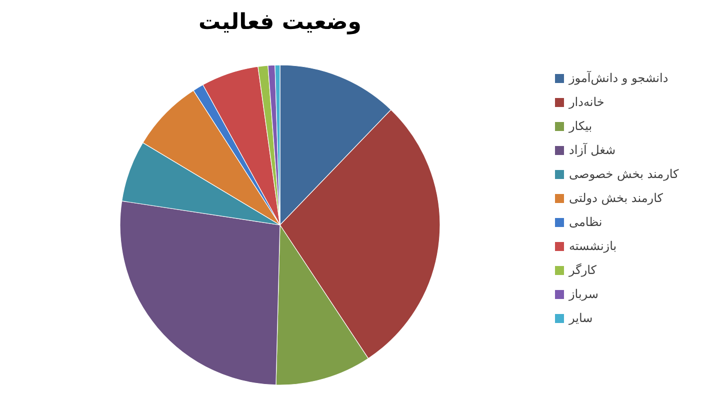 The width and height of the screenshot is (719, 405). I want to click on legend-label: کارمند بخش دولتی, so click(616, 198).